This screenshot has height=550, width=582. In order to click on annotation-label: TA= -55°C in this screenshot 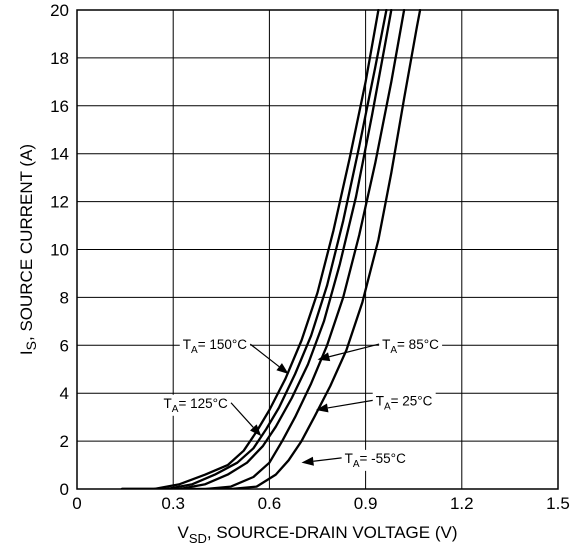, I will do `click(375, 460)`.